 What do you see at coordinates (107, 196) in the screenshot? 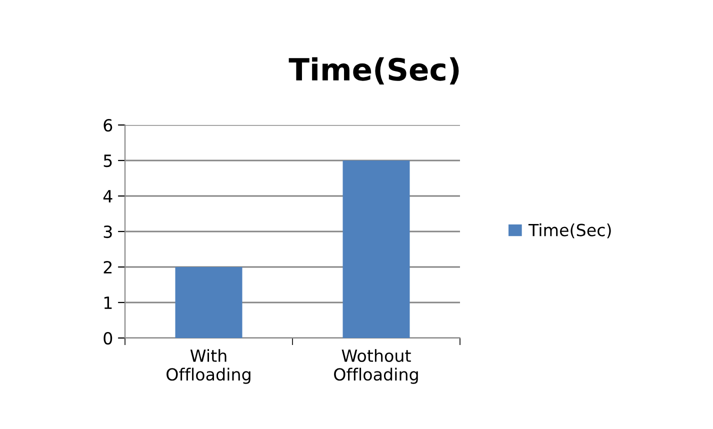
I see `y-tick-label: 4` at bounding box center [107, 196].